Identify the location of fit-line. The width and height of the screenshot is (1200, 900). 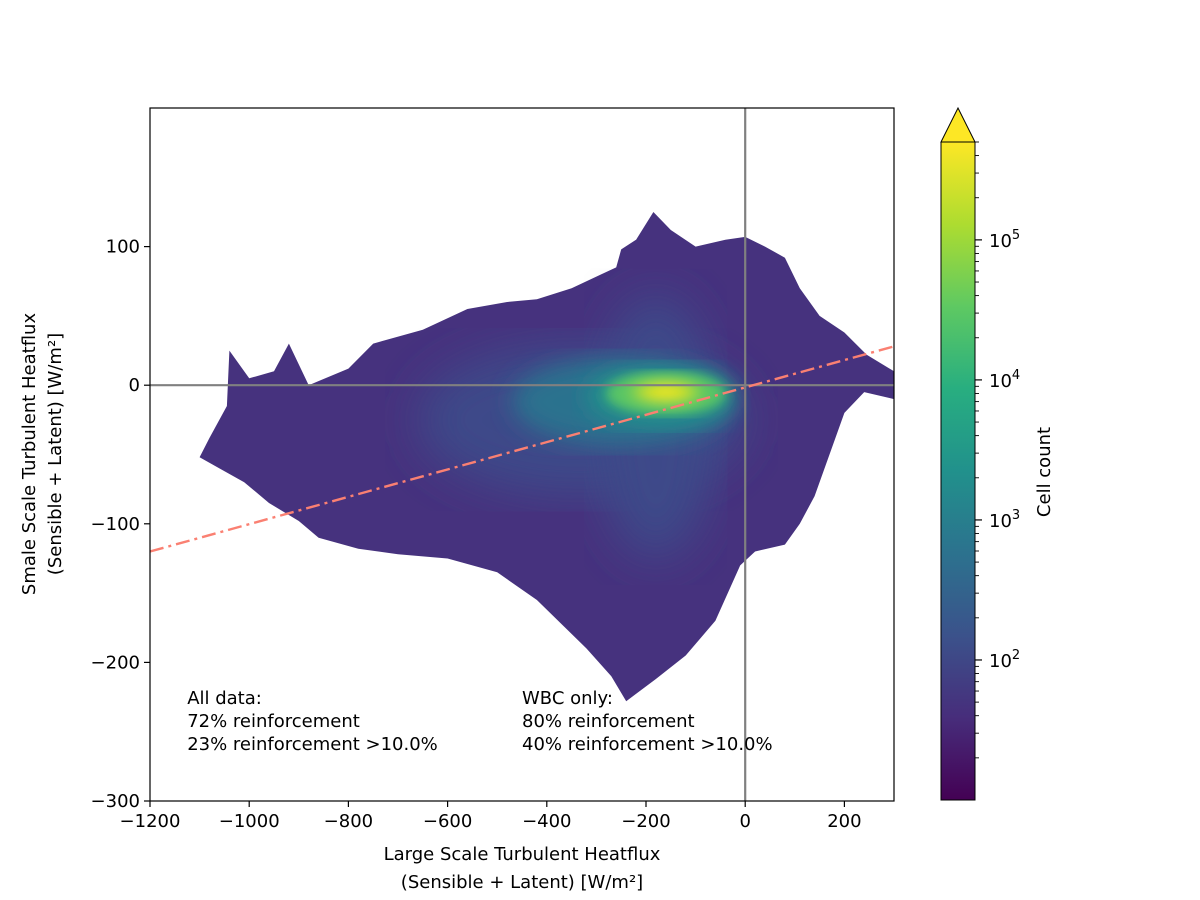
(522, 449).